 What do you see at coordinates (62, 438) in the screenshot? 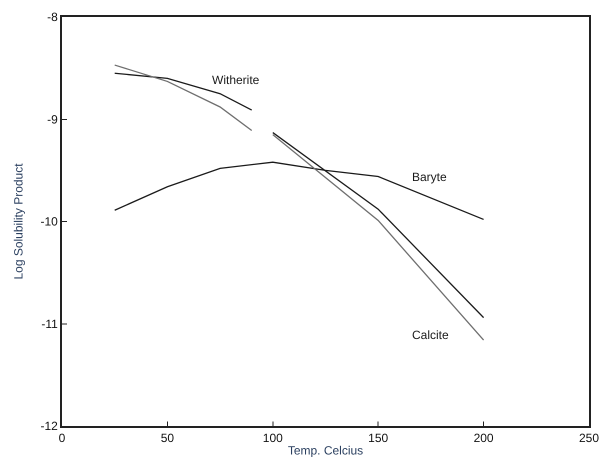
I see `x-tick-label: 0` at bounding box center [62, 438].